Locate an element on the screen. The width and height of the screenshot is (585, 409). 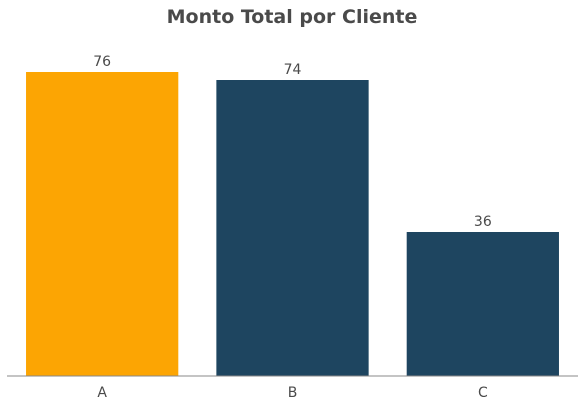
x-tick-label-a: A is located at coordinates (102, 393).